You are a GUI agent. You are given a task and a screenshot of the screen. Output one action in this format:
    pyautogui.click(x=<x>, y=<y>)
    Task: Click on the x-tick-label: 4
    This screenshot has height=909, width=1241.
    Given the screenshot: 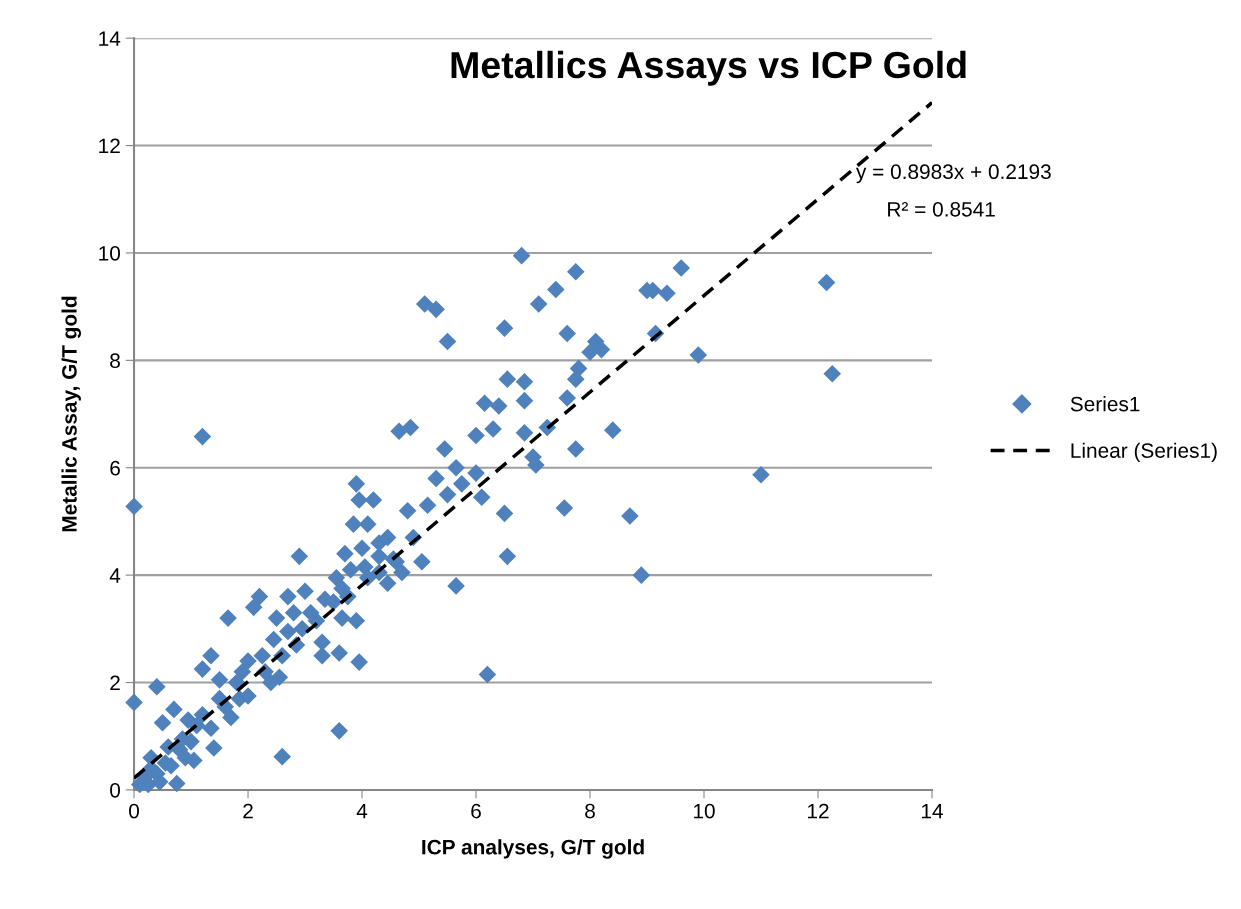 What is the action you would take?
    pyautogui.click(x=362, y=811)
    